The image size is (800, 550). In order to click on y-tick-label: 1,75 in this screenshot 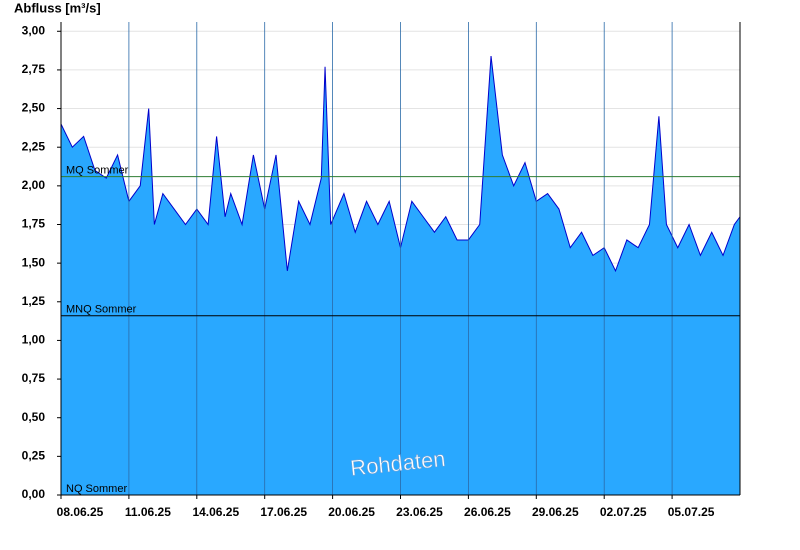, I will do `click(34, 224)`.